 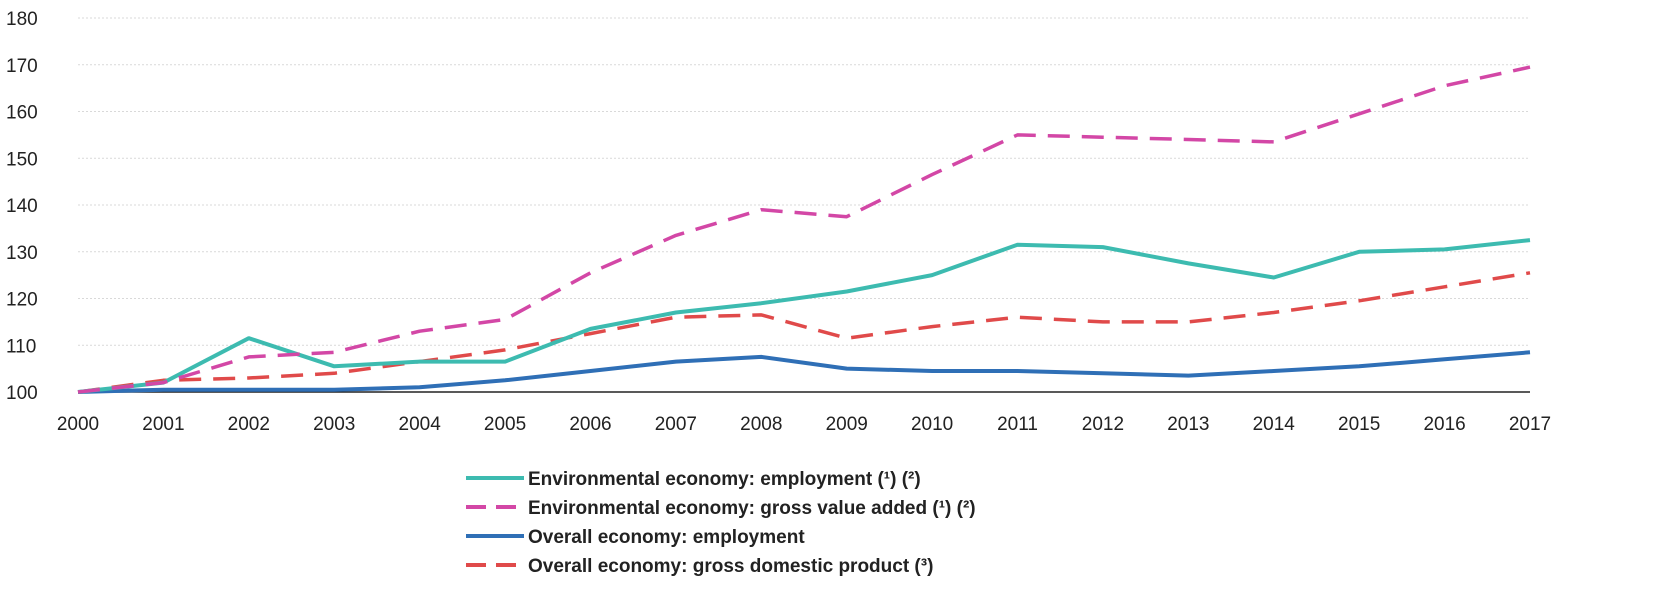 I want to click on x-tick-label: 2012, so click(x=1103, y=424).